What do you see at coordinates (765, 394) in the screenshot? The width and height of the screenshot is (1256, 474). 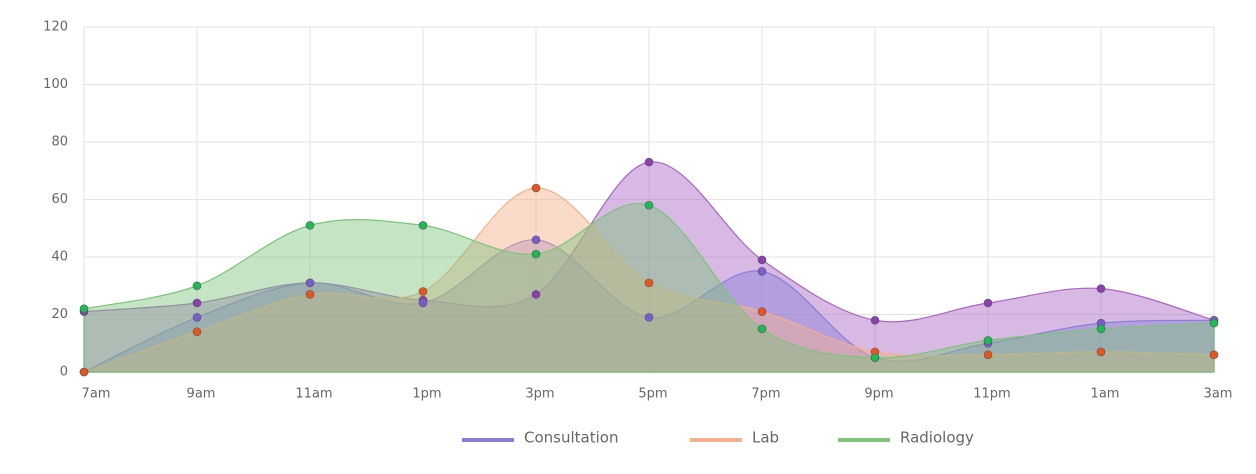 I see `x-tick-label: 7pm` at bounding box center [765, 394].